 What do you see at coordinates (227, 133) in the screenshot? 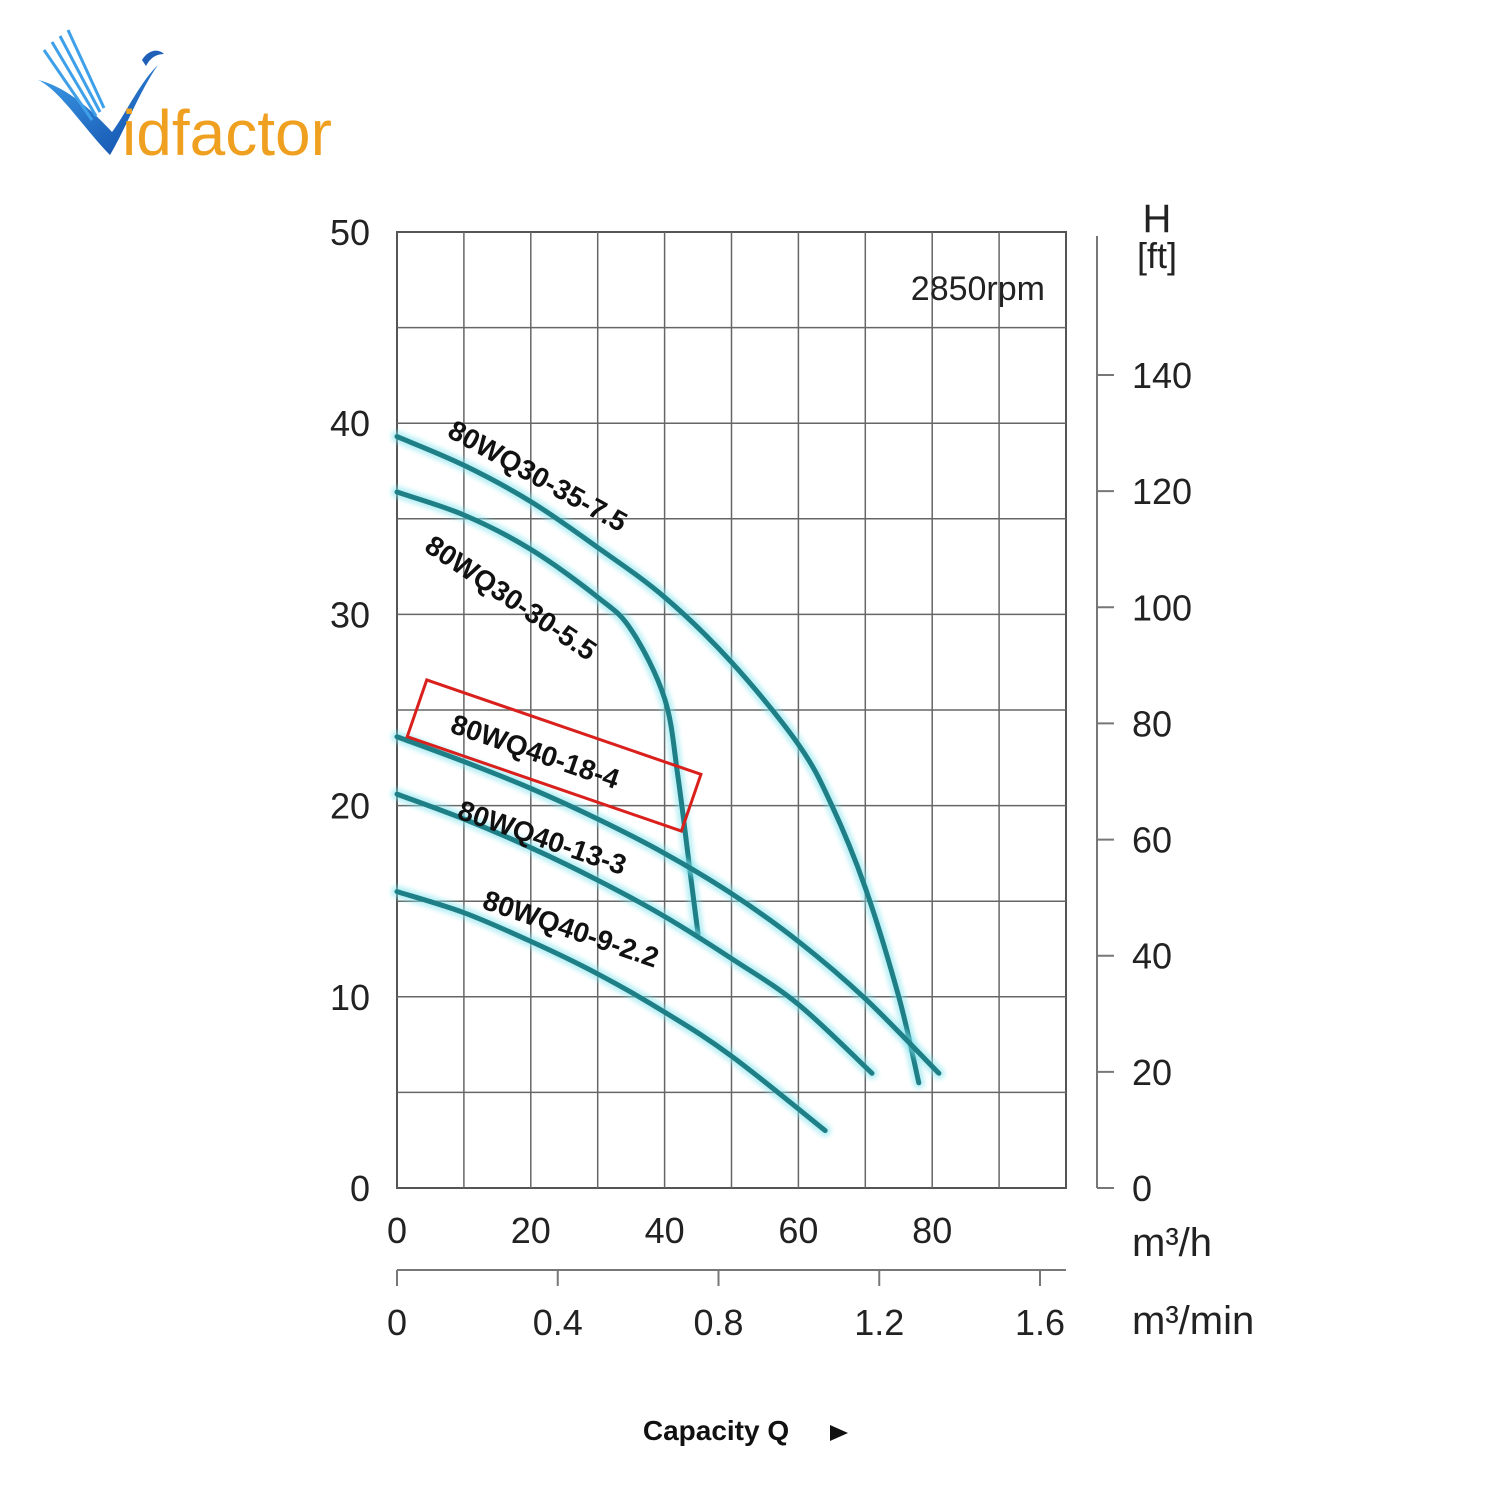
I see `logo-text: idfactor` at bounding box center [227, 133].